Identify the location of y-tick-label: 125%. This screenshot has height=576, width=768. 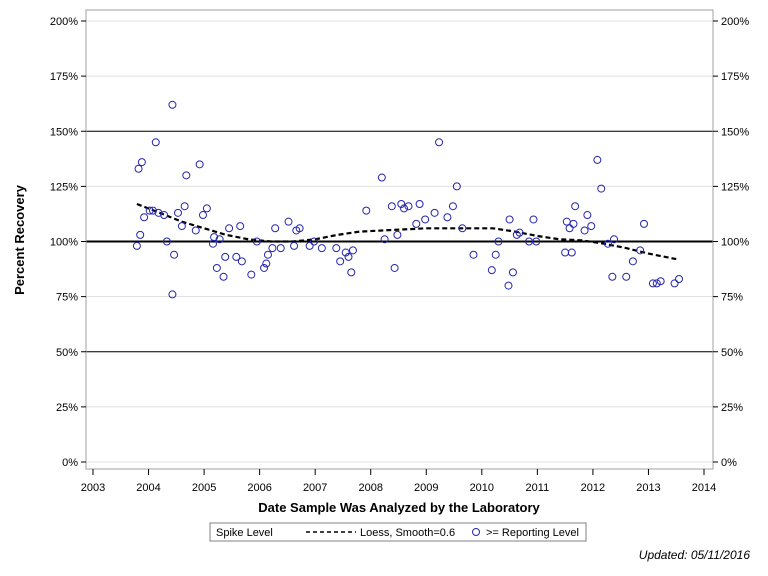
(64, 187).